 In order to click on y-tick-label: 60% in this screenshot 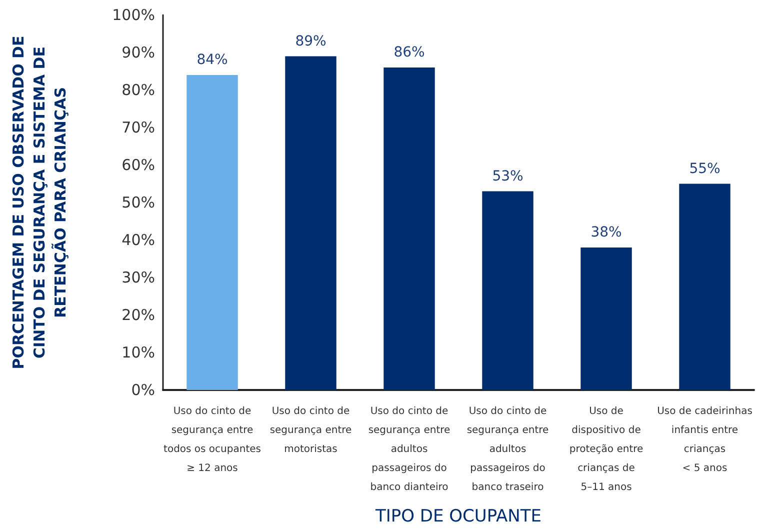, I will do `click(138, 165)`.